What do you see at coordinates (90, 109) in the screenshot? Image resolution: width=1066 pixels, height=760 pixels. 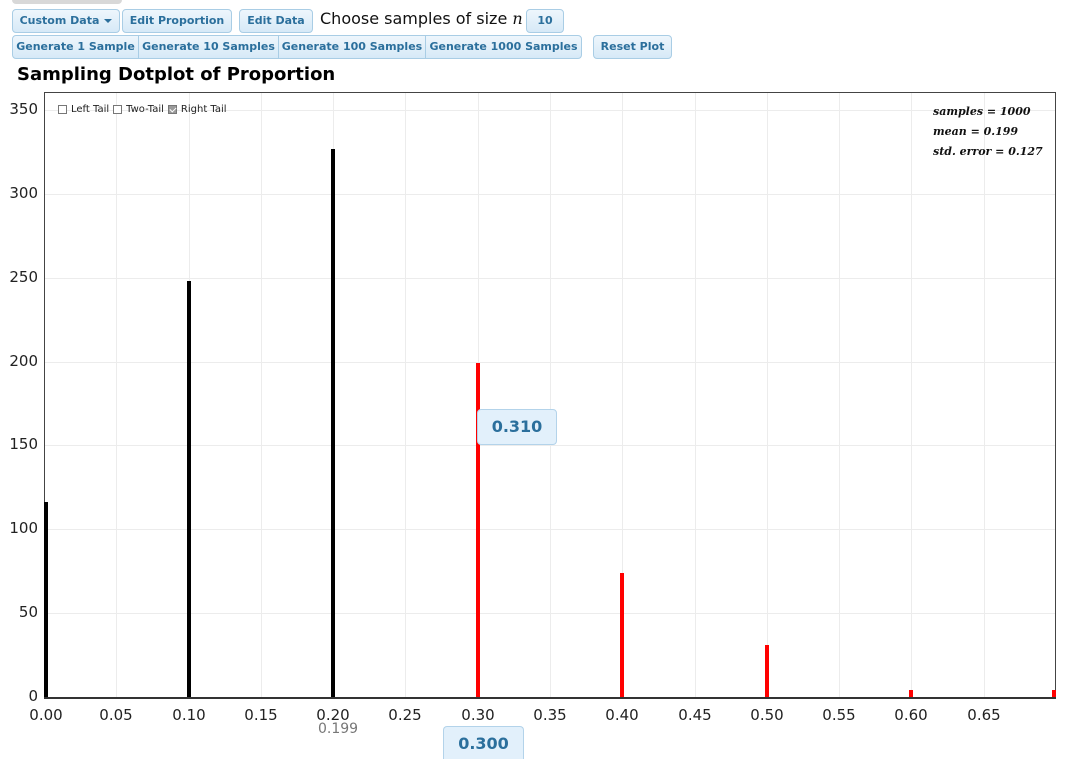 I see `left-tail-label: Left Tail` at bounding box center [90, 109].